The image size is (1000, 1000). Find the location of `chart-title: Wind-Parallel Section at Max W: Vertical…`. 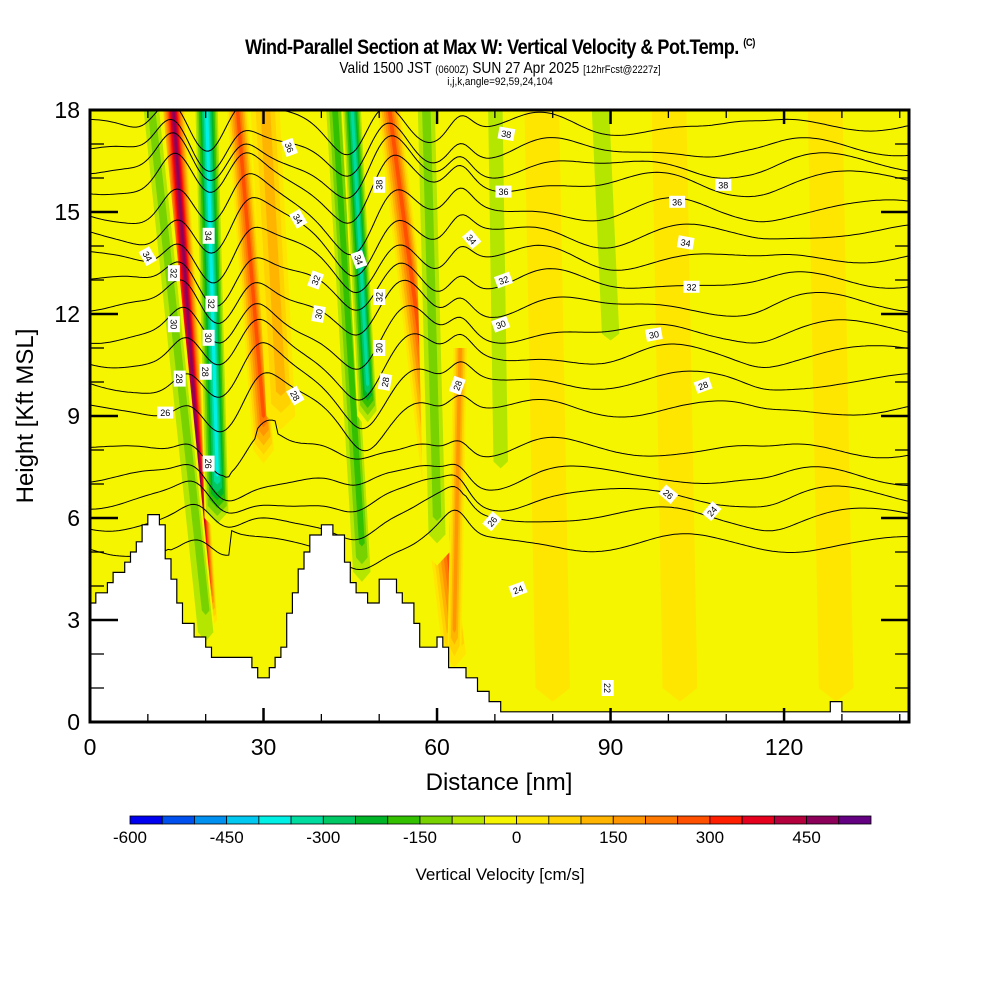

chart-title: Wind-Parallel Section at Max W: Vertical… is located at coordinates (500, 47).